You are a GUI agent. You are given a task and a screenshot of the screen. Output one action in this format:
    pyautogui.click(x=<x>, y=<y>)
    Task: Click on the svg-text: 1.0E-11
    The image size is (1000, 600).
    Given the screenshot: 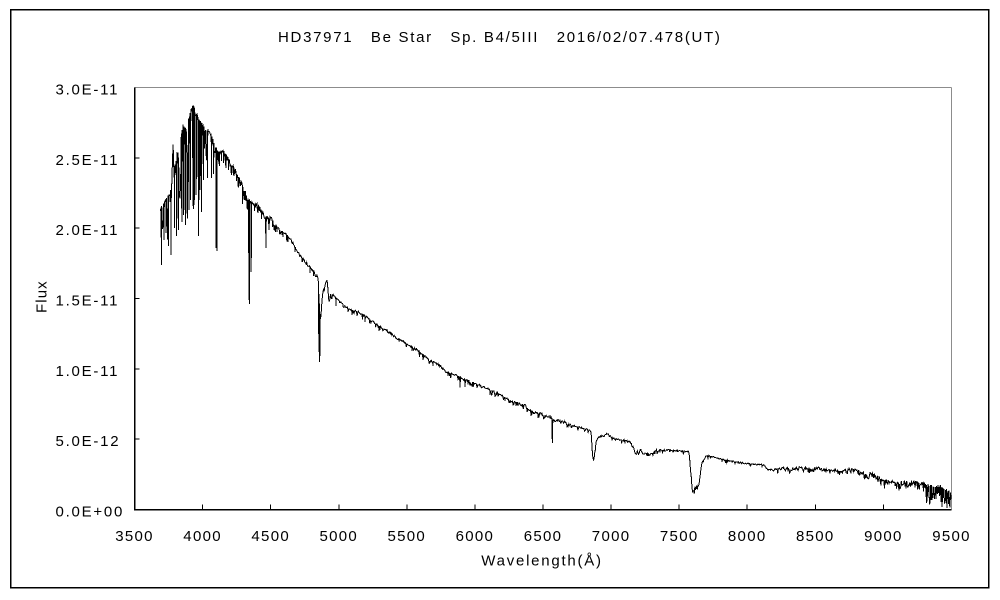 What is the action you would take?
    pyautogui.click(x=88, y=371)
    